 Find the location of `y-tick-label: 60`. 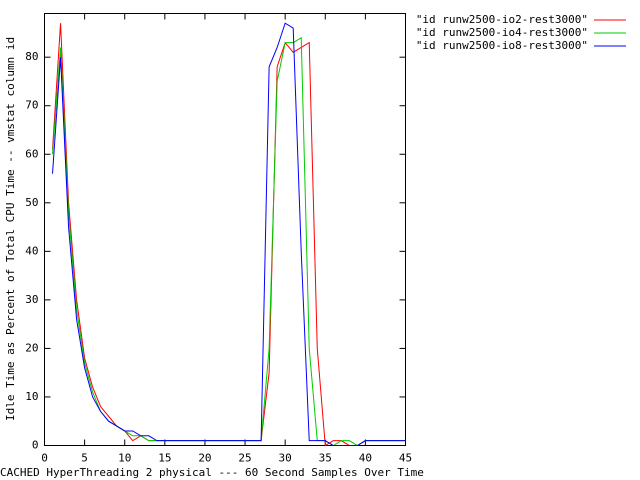

y-tick-label: 60 is located at coordinates (31, 153).